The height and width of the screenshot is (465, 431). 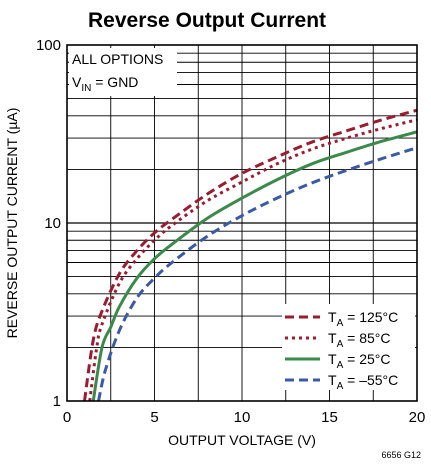 What do you see at coordinates (242, 440) in the screenshot?
I see `x-axis-label: OUTPUT VOLTAGE (V)` at bounding box center [242, 440].